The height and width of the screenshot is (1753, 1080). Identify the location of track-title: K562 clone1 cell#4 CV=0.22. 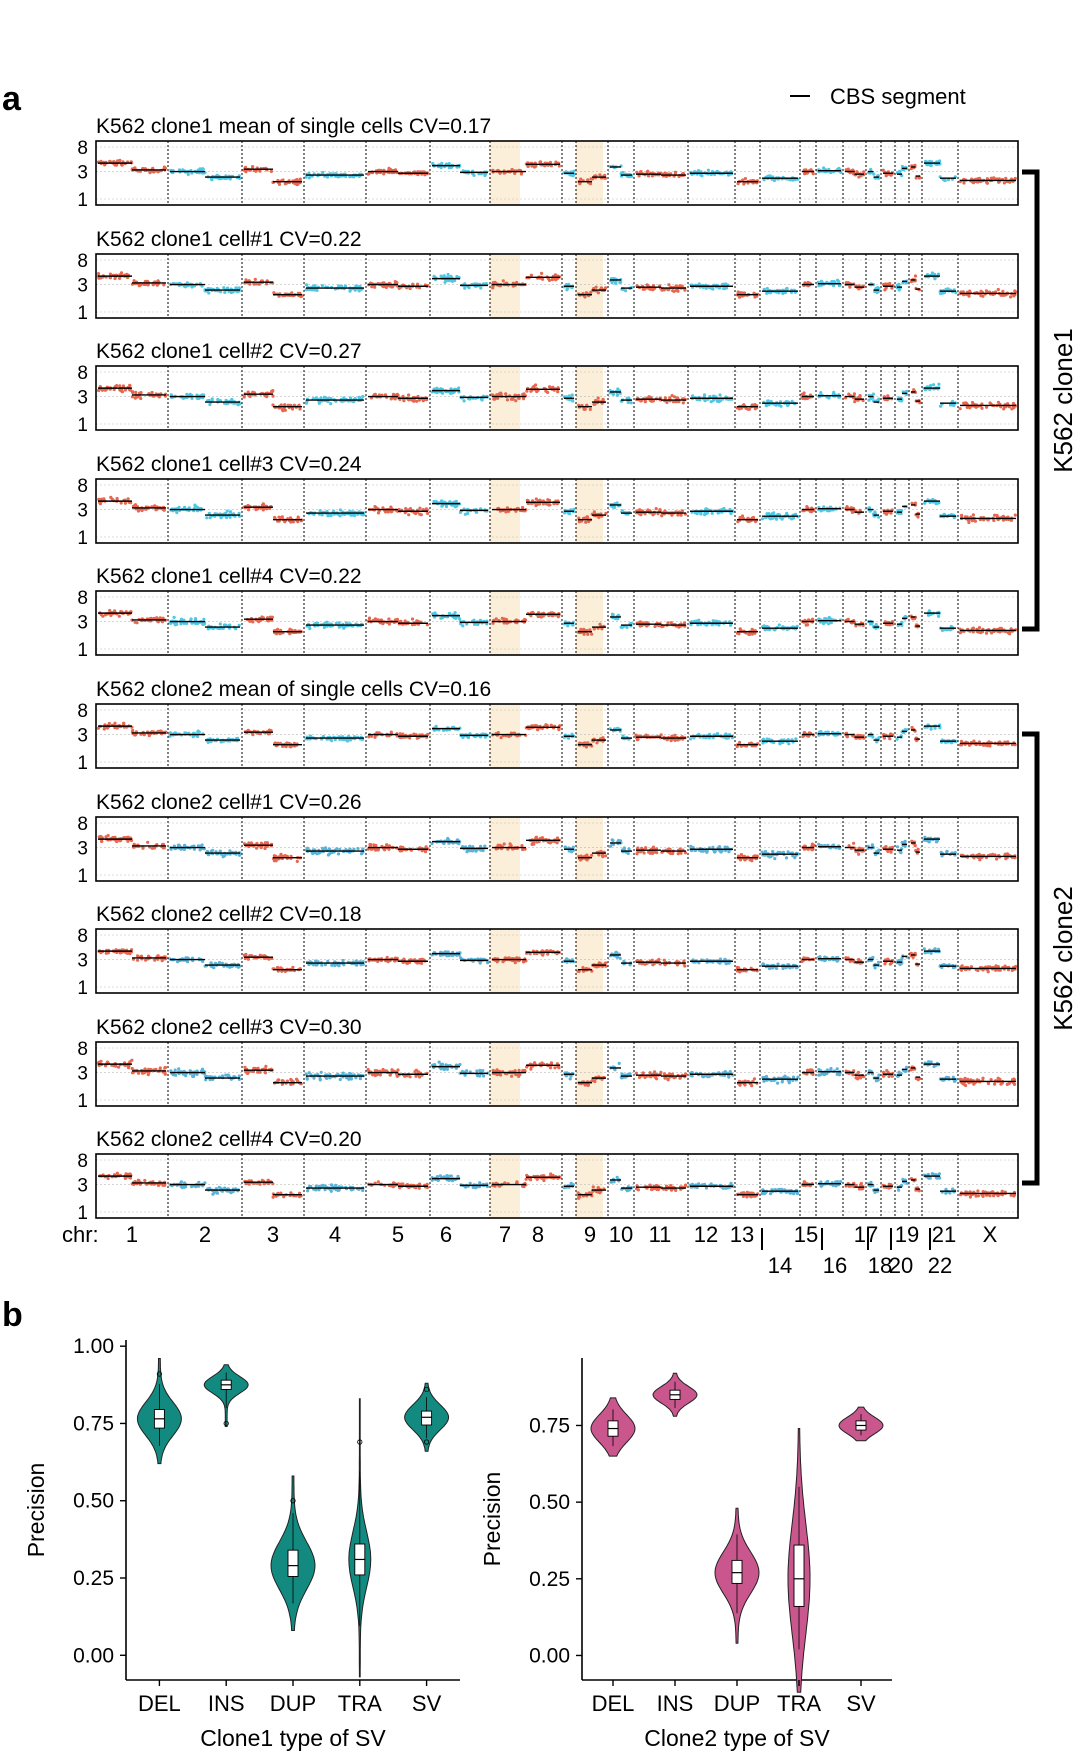
(229, 576).